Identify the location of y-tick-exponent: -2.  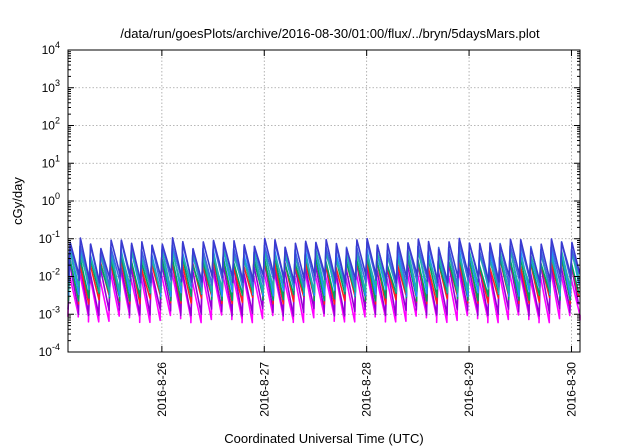
(56, 272).